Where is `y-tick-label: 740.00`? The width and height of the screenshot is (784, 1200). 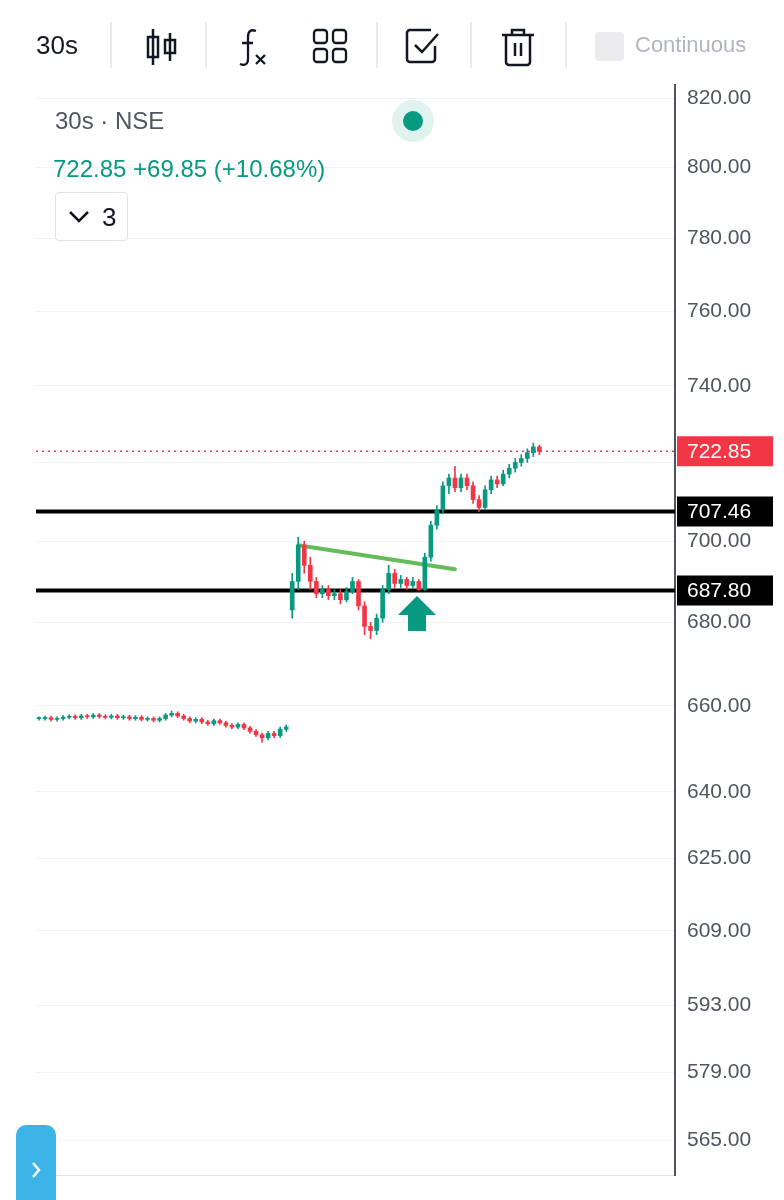 y-tick-label: 740.00 is located at coordinates (719, 384).